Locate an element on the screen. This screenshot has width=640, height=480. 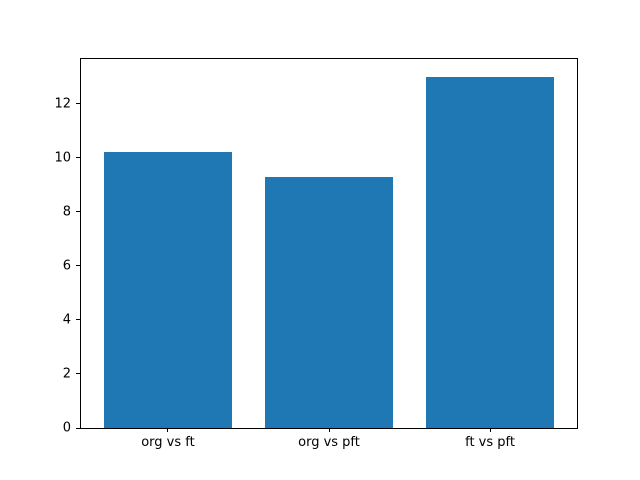
y-axis-tick-label: 0 is located at coordinates (66, 428).